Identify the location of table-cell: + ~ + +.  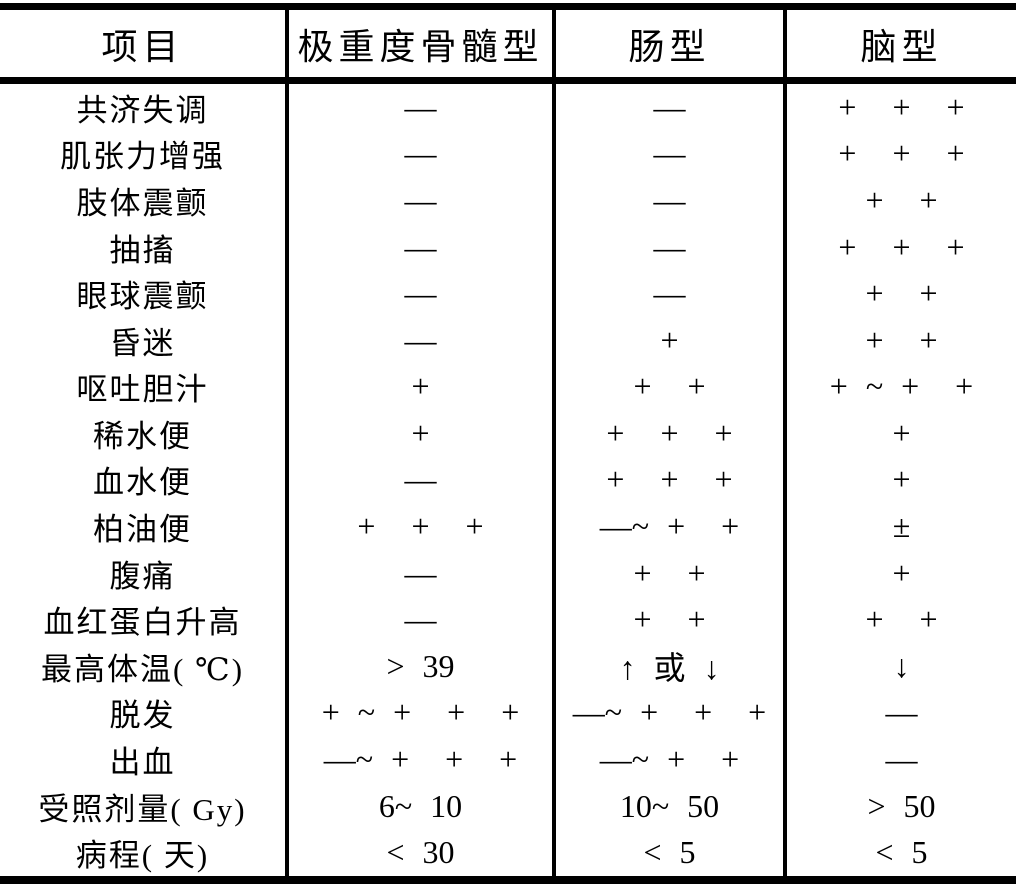
(899, 387).